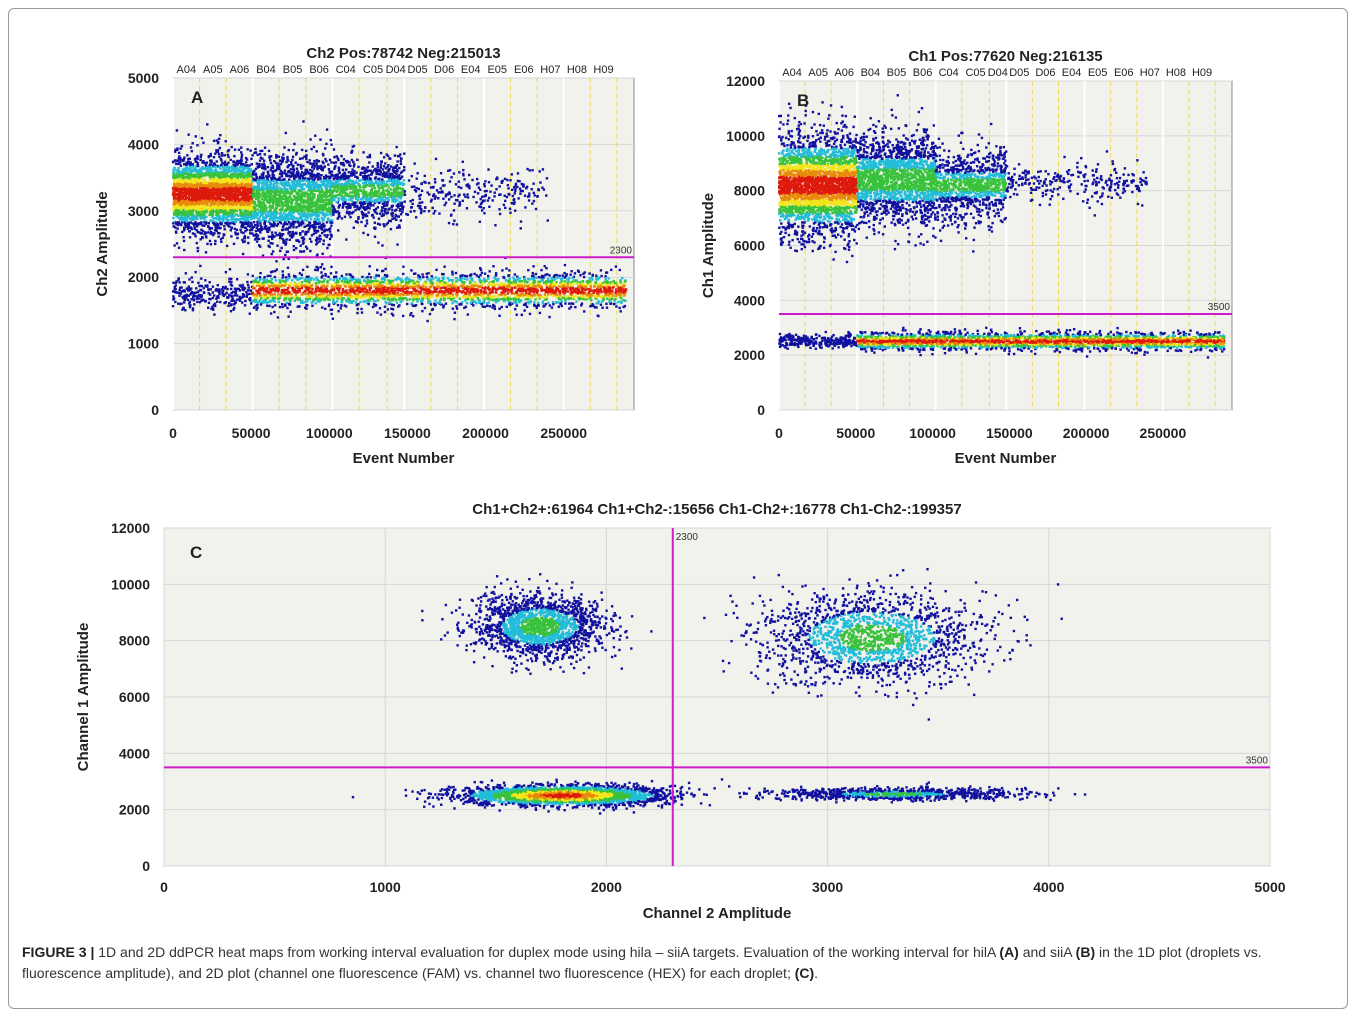  I want to click on well-label: B05, so click(293, 70).